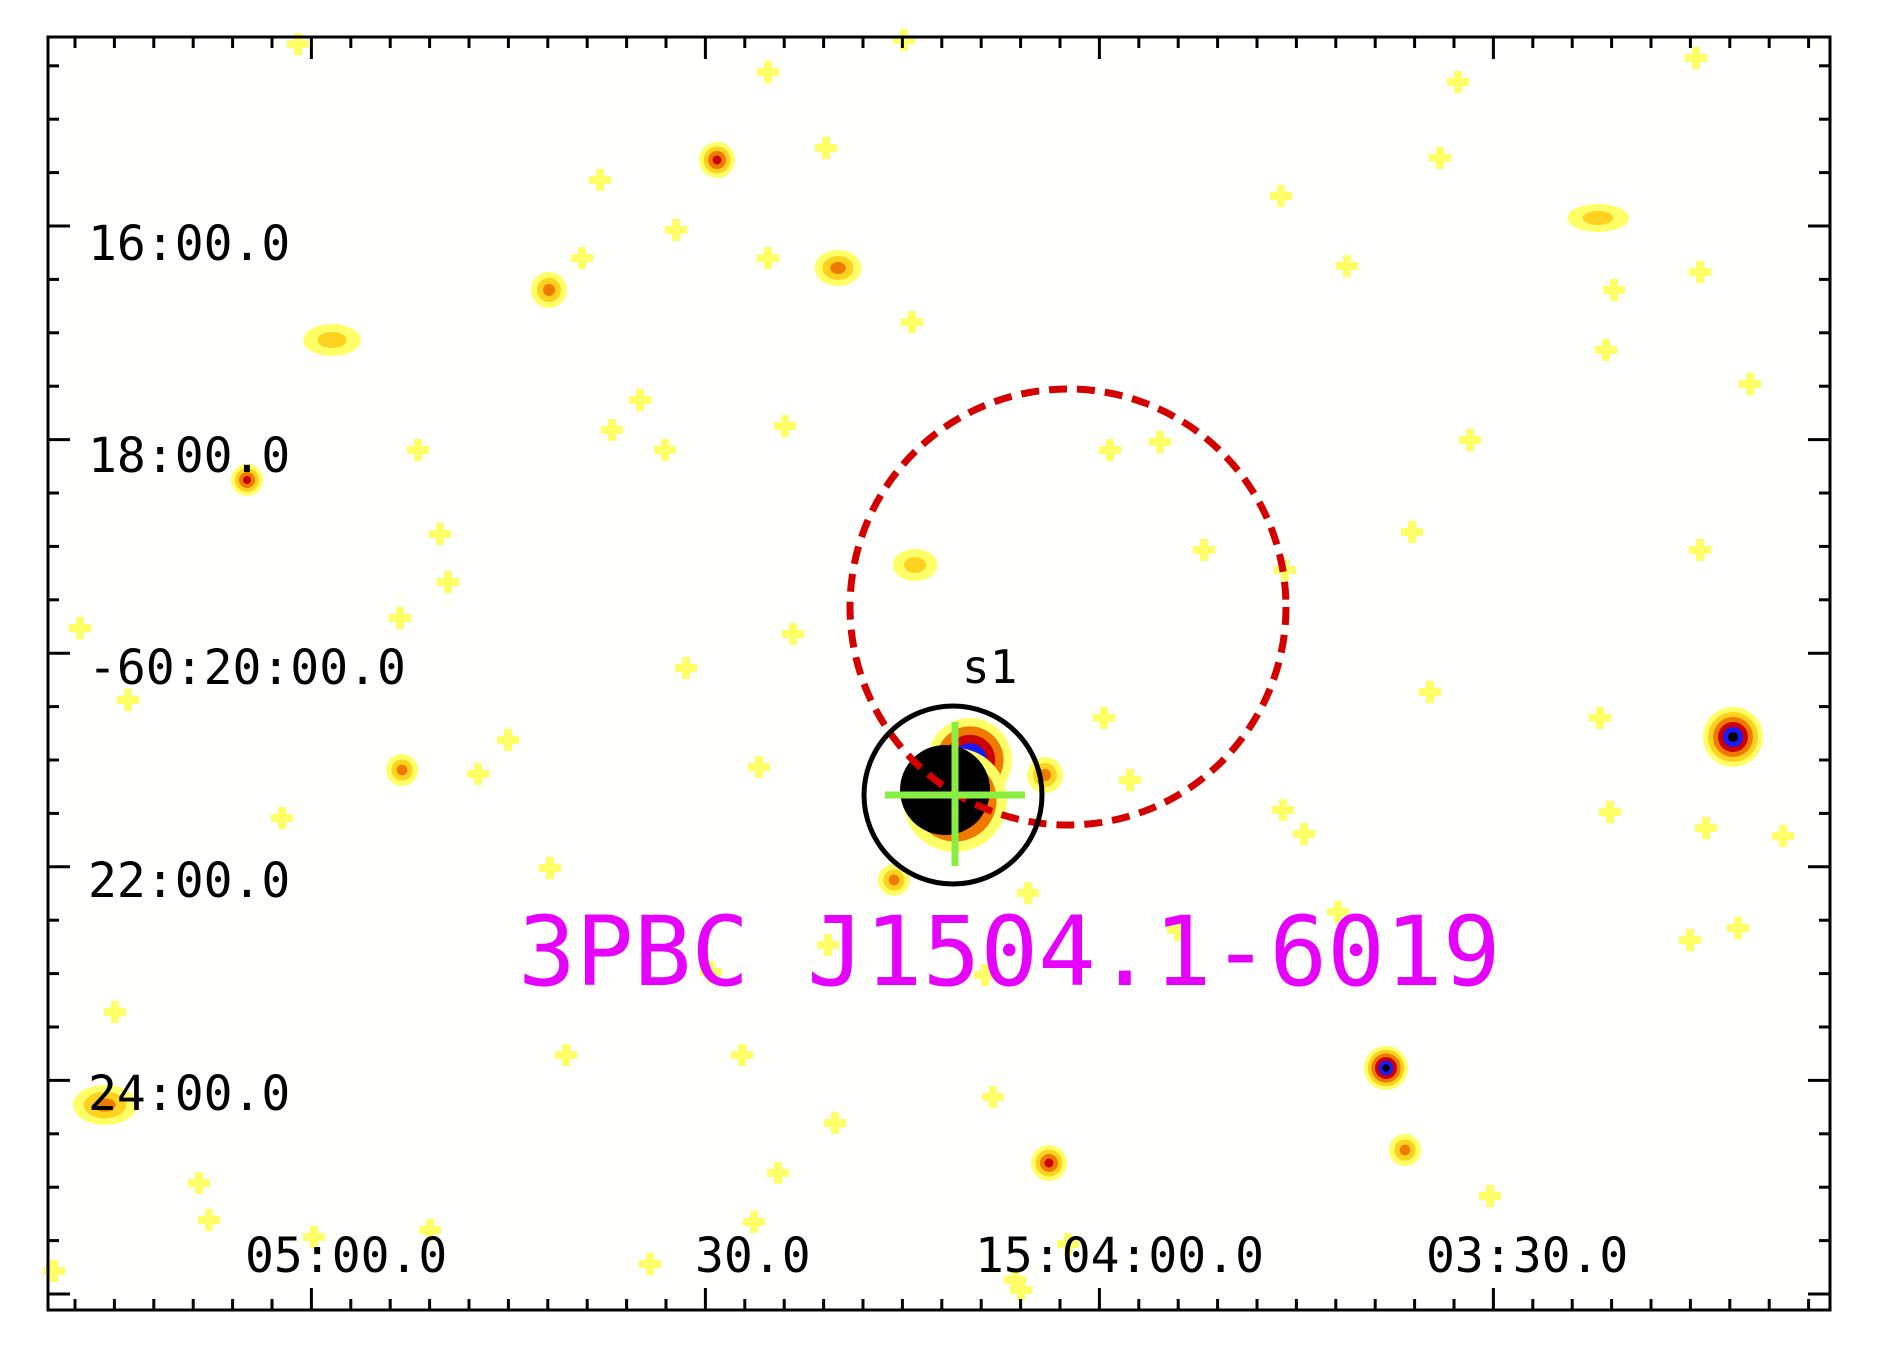 The width and height of the screenshot is (1878, 1347). I want to click on y-label-18: 18:00.0, so click(189, 456).